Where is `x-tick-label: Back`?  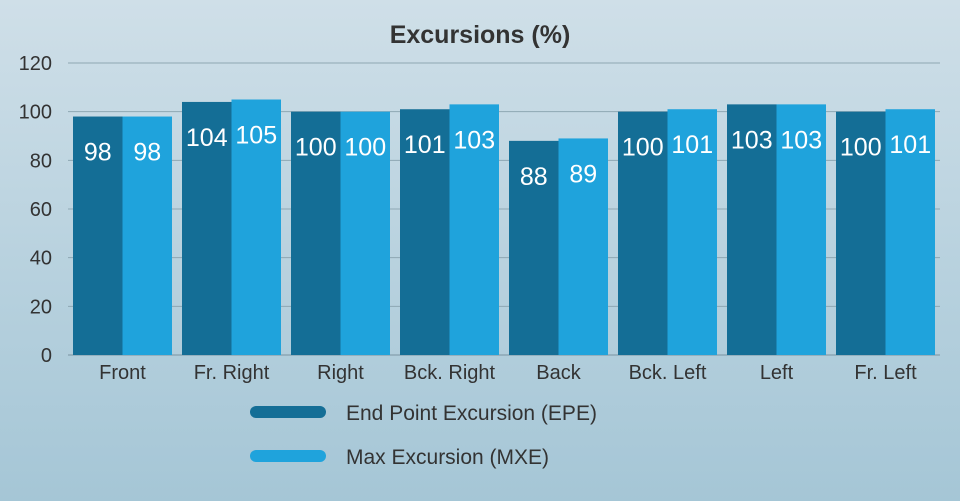
x-tick-label: Back is located at coordinates (558, 373).